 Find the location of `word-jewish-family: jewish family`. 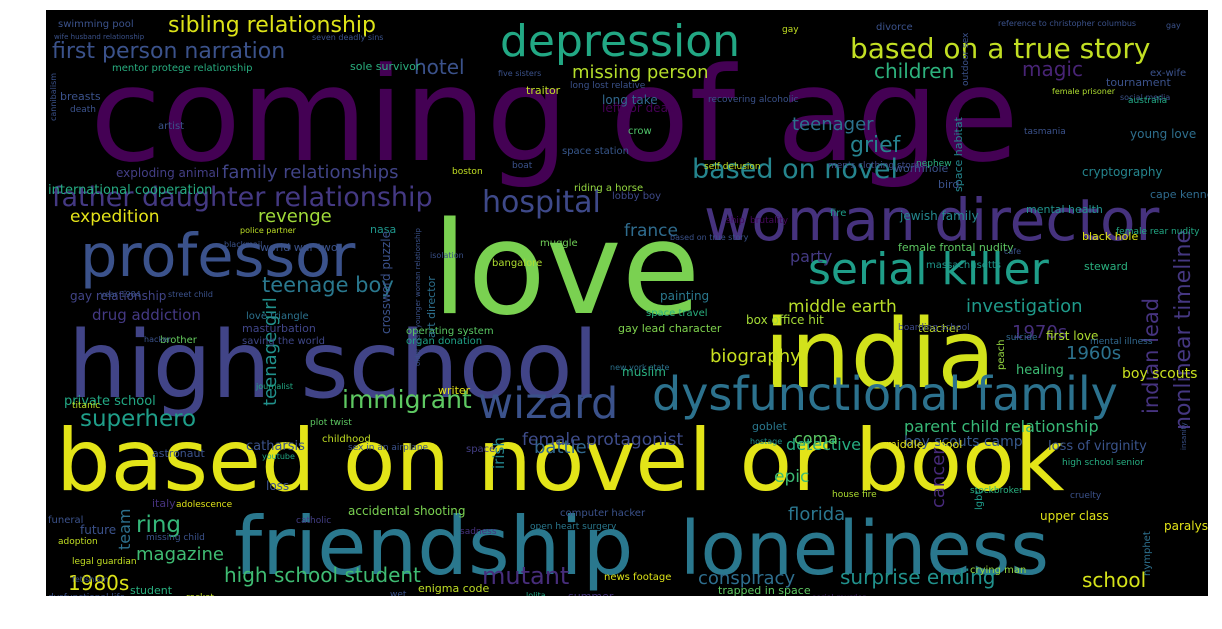

word-jewish-family: jewish family is located at coordinates (939, 216).